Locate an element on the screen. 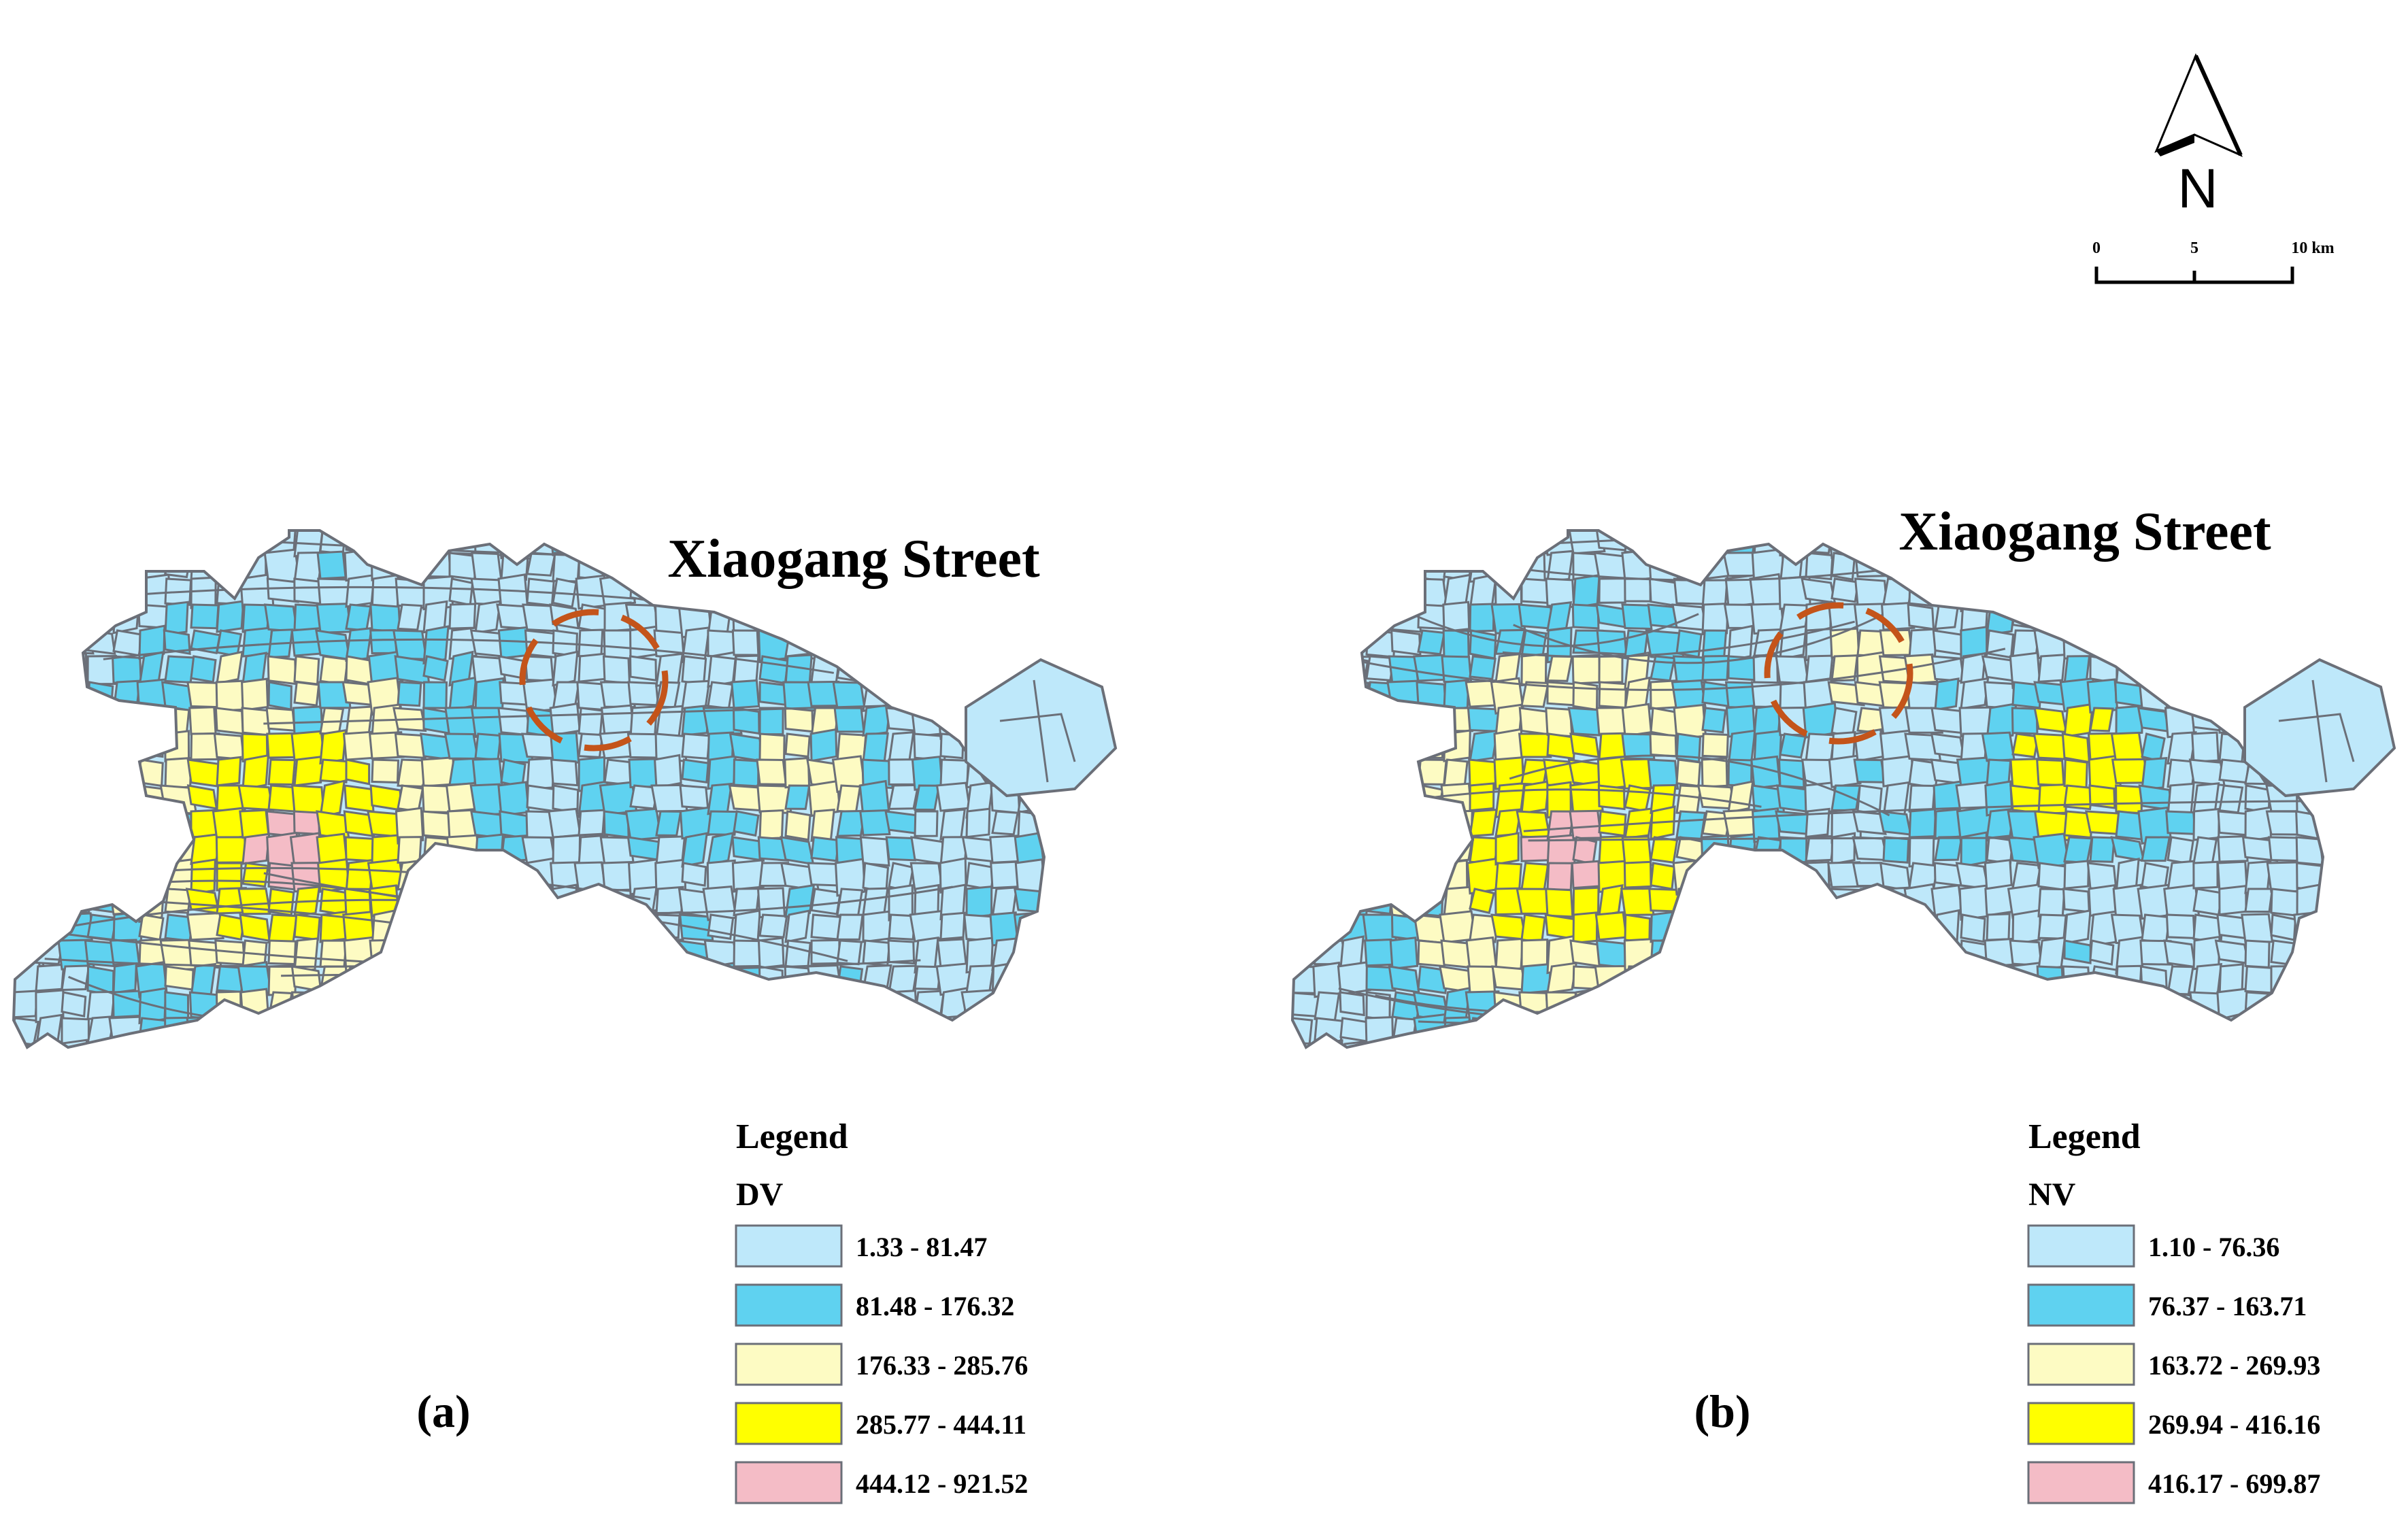 The height and width of the screenshot is (1518, 2408). legend-class-label: 285.77 - 444.11 is located at coordinates (941, 1424).